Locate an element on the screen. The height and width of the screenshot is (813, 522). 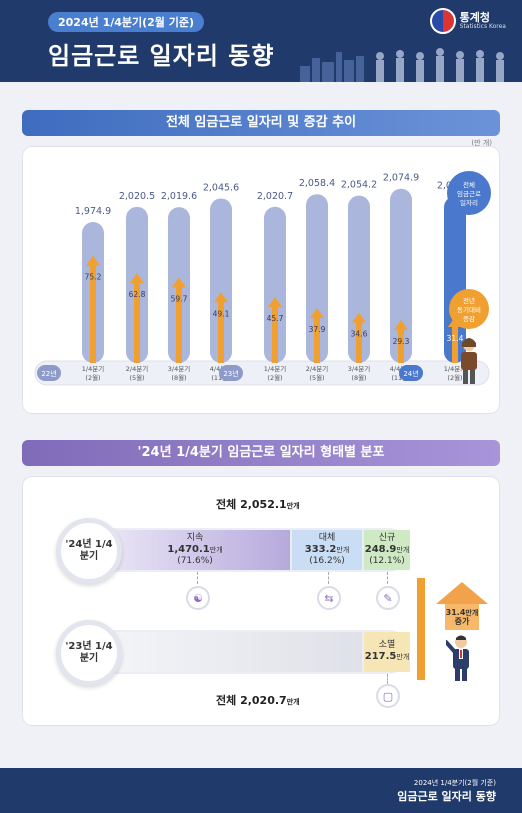
change-value-label: 45.7 is located at coordinates (275, 318).